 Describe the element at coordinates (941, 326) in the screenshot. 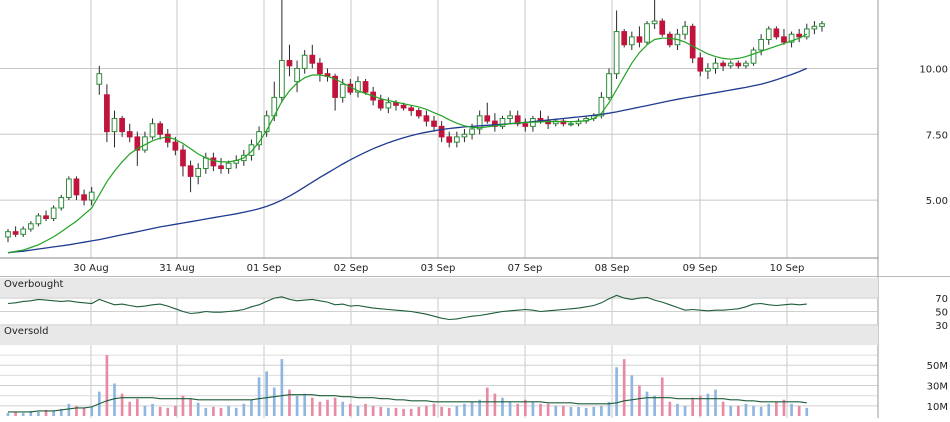

I see `osc-y-label: 30` at that location.